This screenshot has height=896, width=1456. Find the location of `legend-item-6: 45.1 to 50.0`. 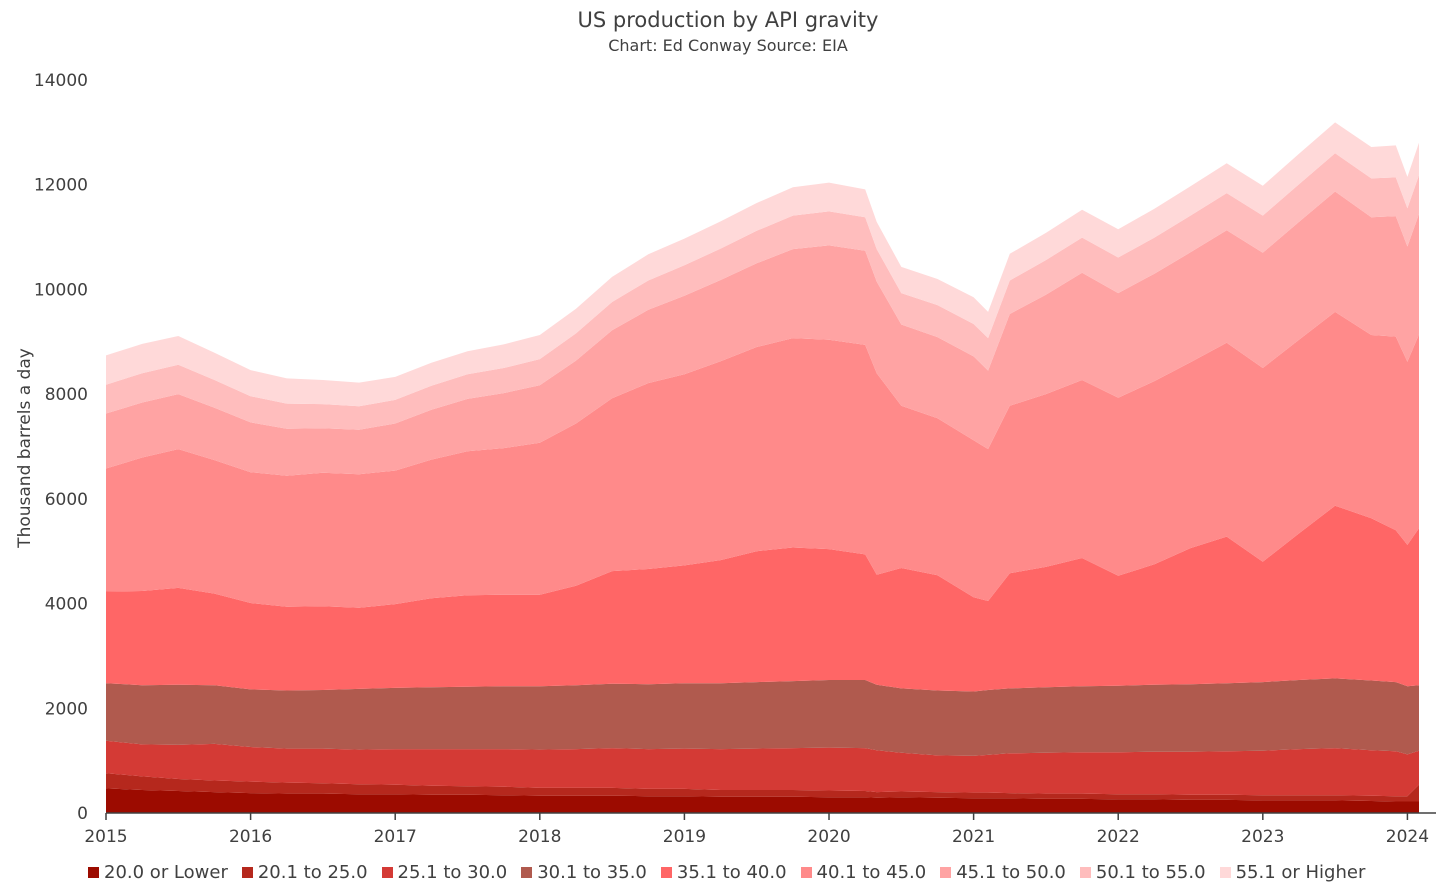

legend-item-6: 45.1 to 50.0 is located at coordinates (1003, 872).